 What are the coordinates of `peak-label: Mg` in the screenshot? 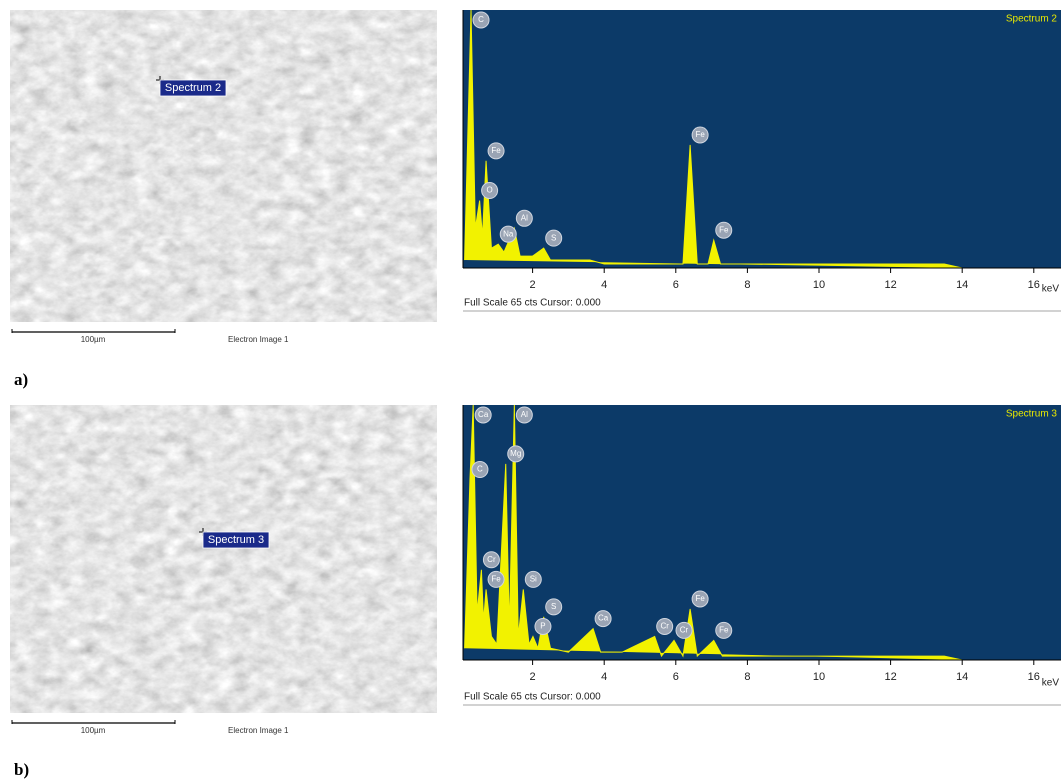 It's located at (515, 453).